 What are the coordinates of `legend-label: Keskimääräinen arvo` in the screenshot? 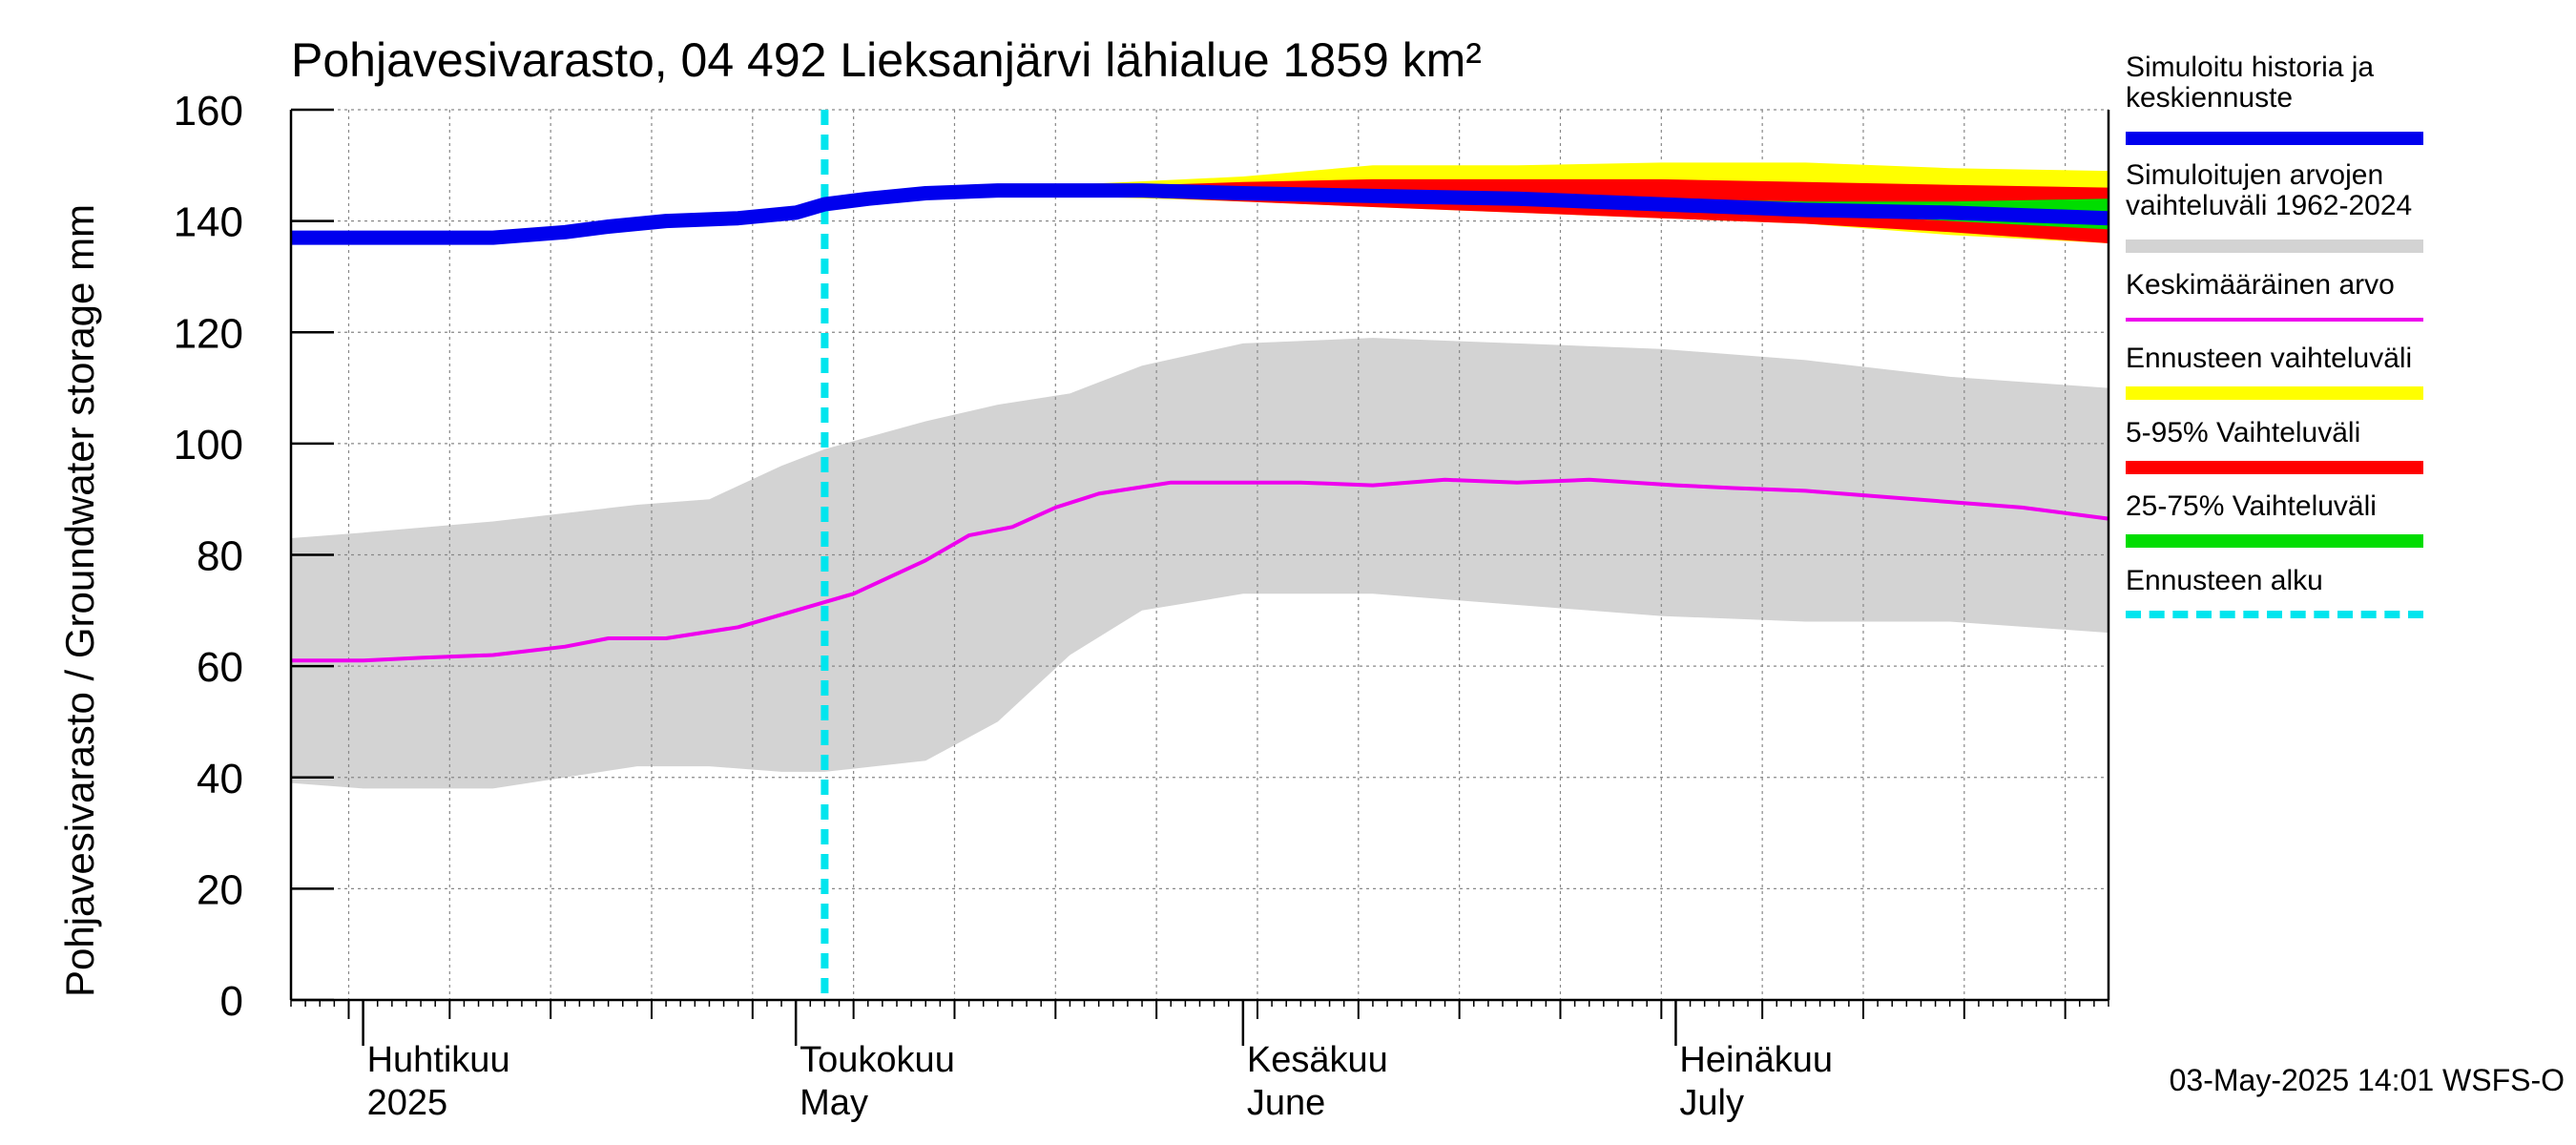 It's located at (2260, 285).